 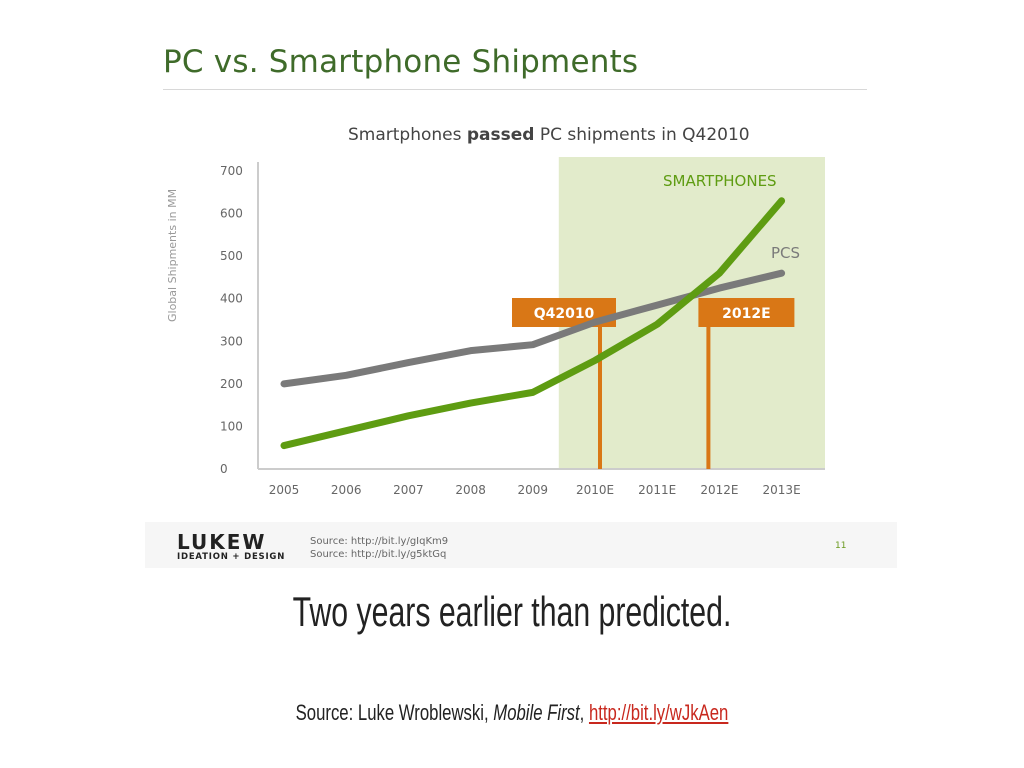 I want to click on annotation-label: 2012E, so click(x=746, y=314).